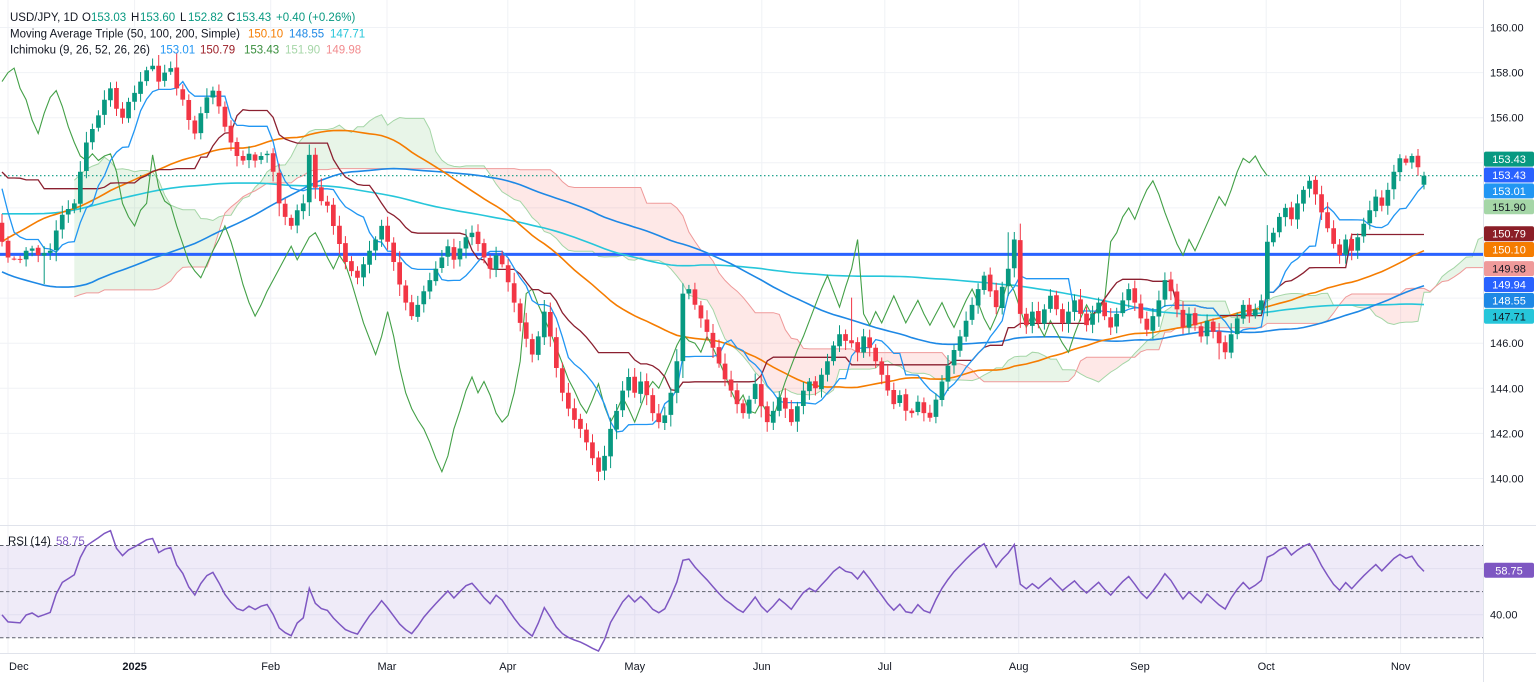  Describe the element at coordinates (134, 667) in the screenshot. I see `svg-text: 2025` at that location.